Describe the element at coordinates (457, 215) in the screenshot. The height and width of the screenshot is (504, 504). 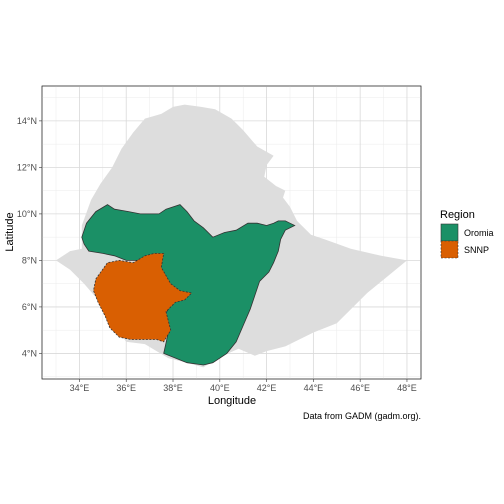
I see `legend-title: Region` at that location.